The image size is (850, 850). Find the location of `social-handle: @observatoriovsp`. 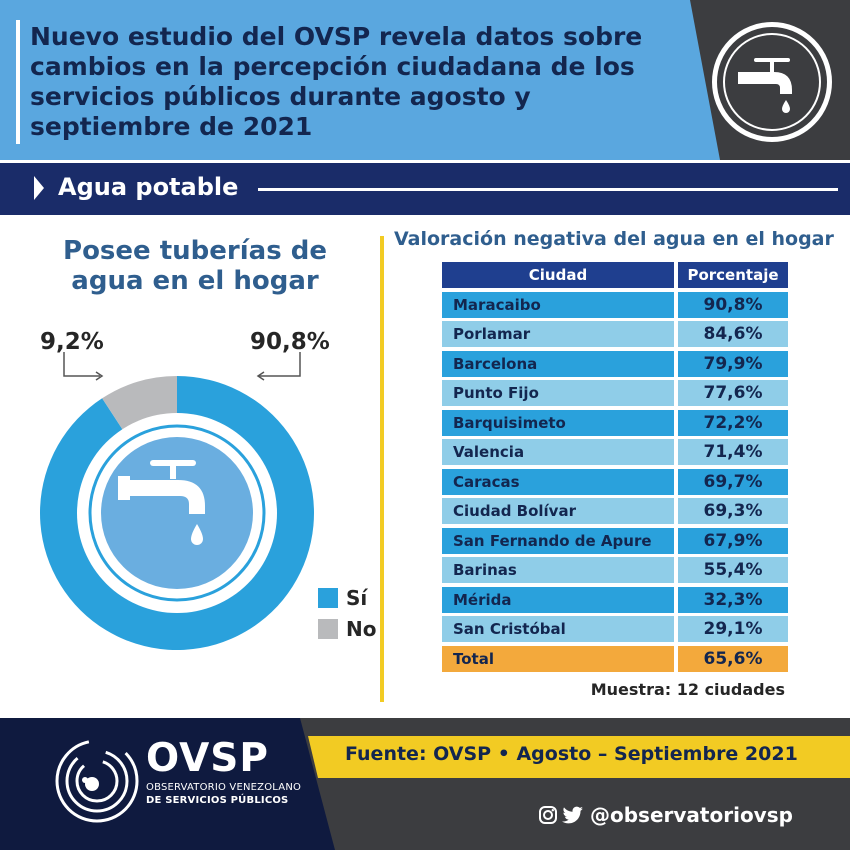

social-handle: @observatoriovsp is located at coordinates (691, 815).